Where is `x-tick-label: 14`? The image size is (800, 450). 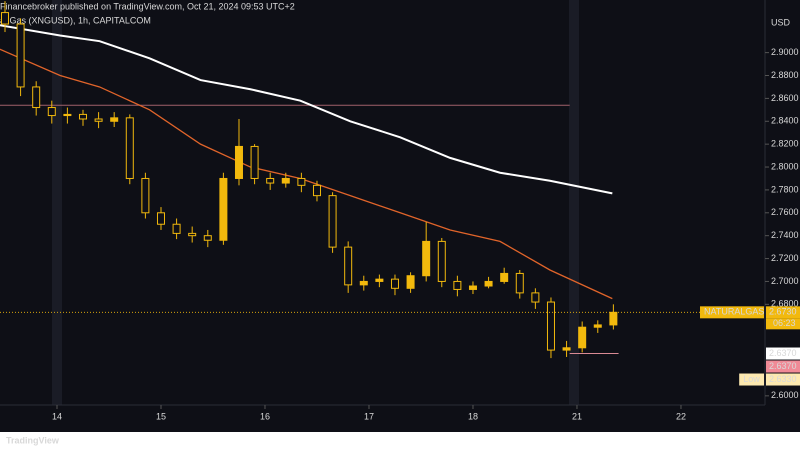
x-tick-label: 14 is located at coordinates (57, 416).